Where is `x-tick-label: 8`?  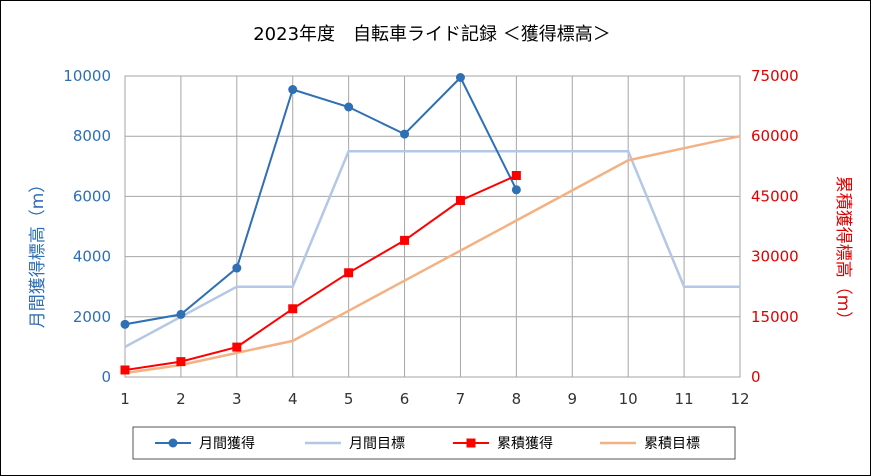
x-tick-label: 8 is located at coordinates (517, 399).